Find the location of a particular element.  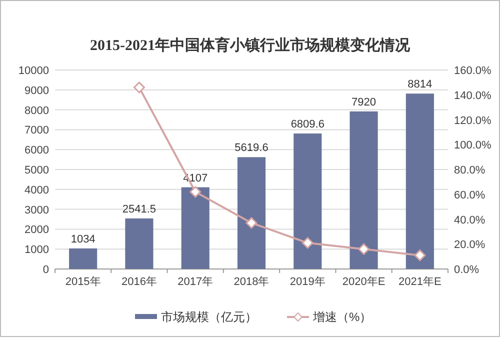

y2-tick-label: 100.0% is located at coordinates (473, 146).